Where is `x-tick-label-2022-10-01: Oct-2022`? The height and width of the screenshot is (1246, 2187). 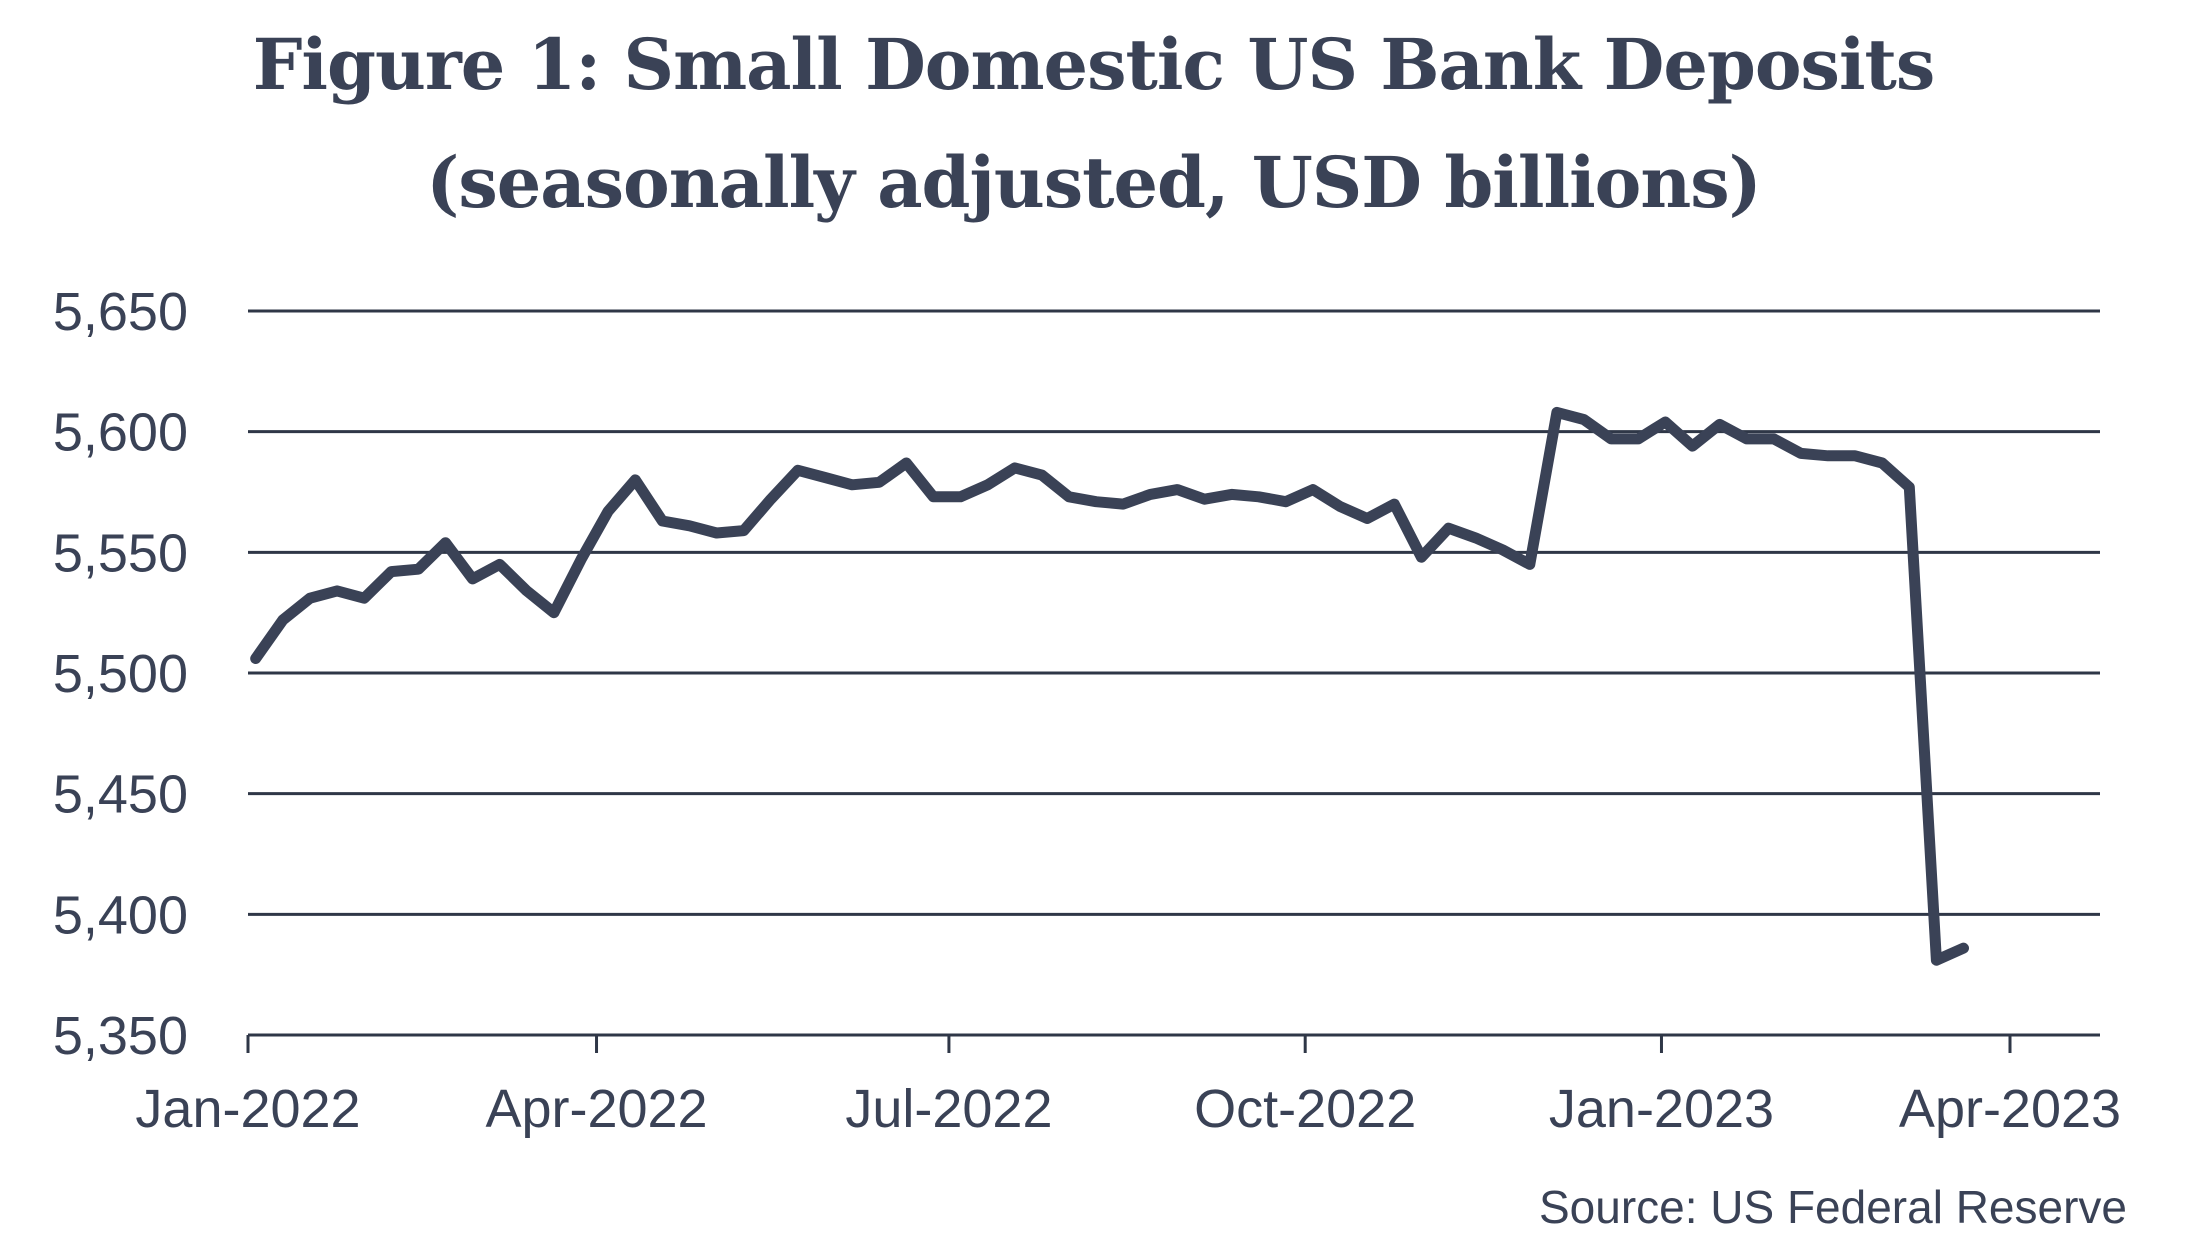
x-tick-label-2022-10-01: Oct-2022 is located at coordinates (1305, 1109).